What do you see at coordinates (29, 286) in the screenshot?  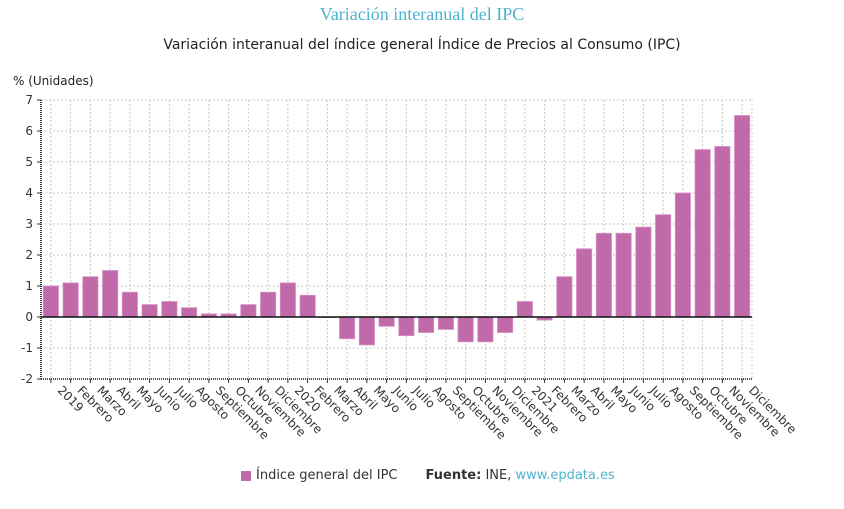 I see `y-tick-label: 1` at bounding box center [29, 286].